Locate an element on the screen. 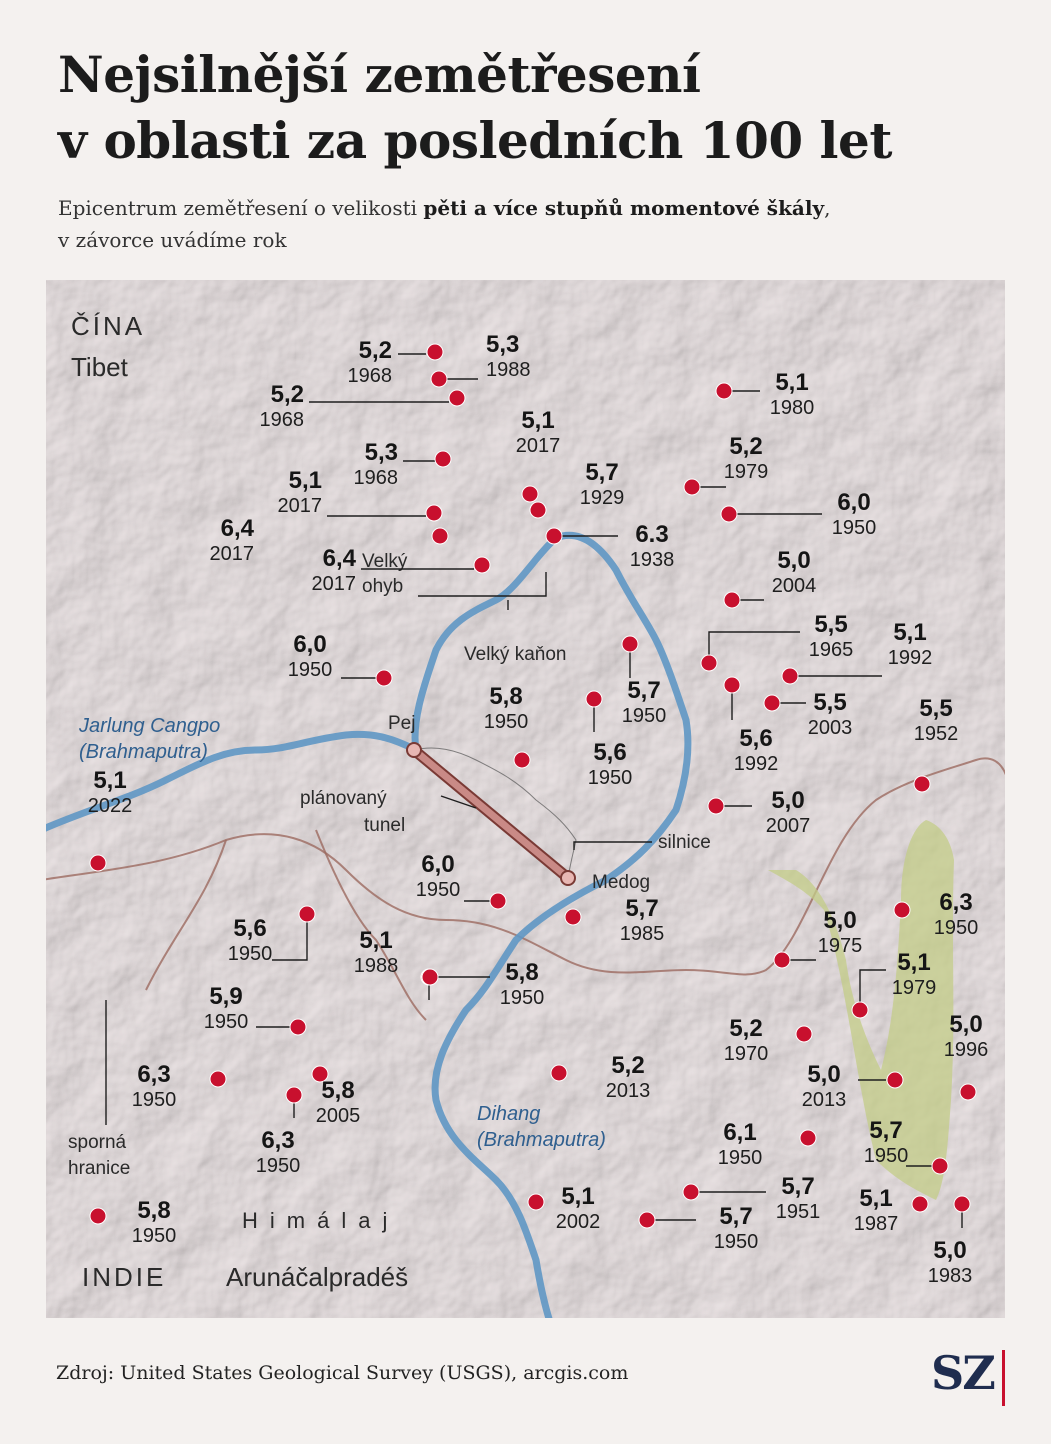 This screenshot has height=1444, width=1051. region-arunacalprades: Arunáčalpradéš is located at coordinates (317, 1277).